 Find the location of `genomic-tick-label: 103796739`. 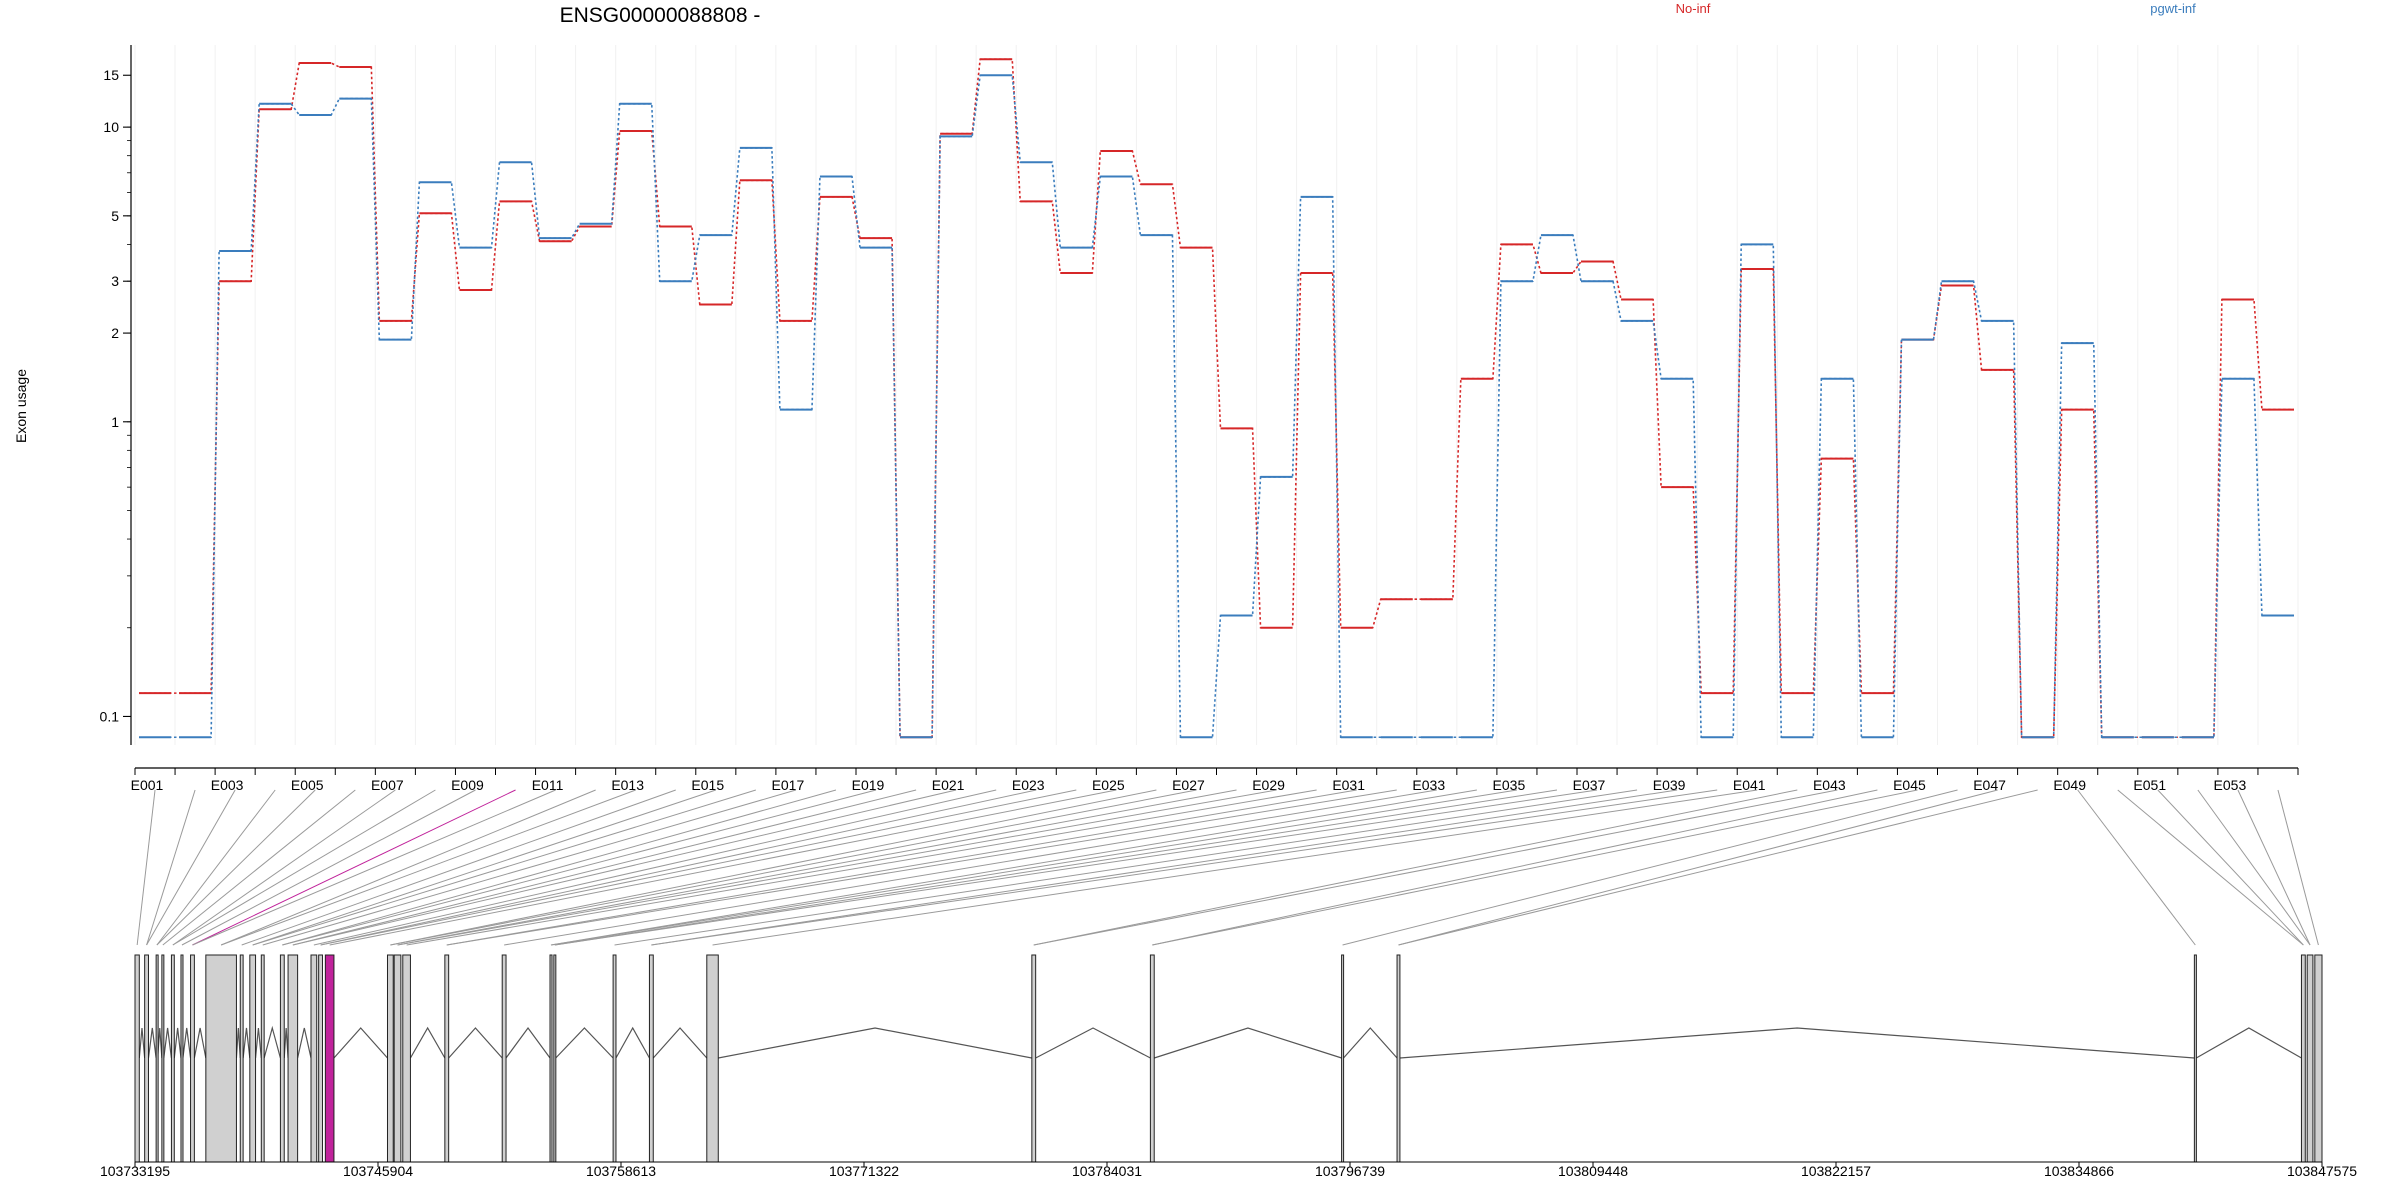

genomic-tick-label: 103796739 is located at coordinates (1350, 1171).